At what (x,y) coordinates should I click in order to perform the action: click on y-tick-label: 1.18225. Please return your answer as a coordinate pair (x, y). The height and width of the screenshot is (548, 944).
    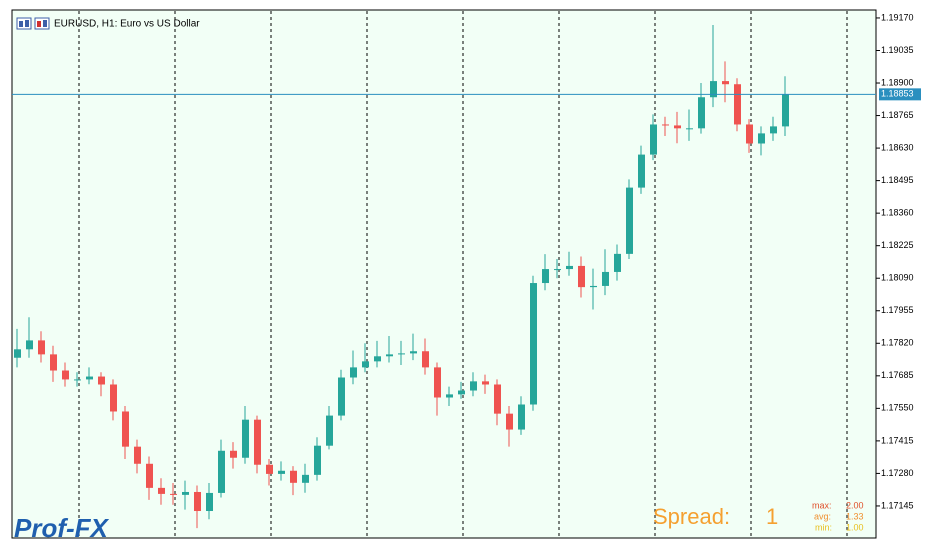
    Looking at the image, I should click on (897, 245).